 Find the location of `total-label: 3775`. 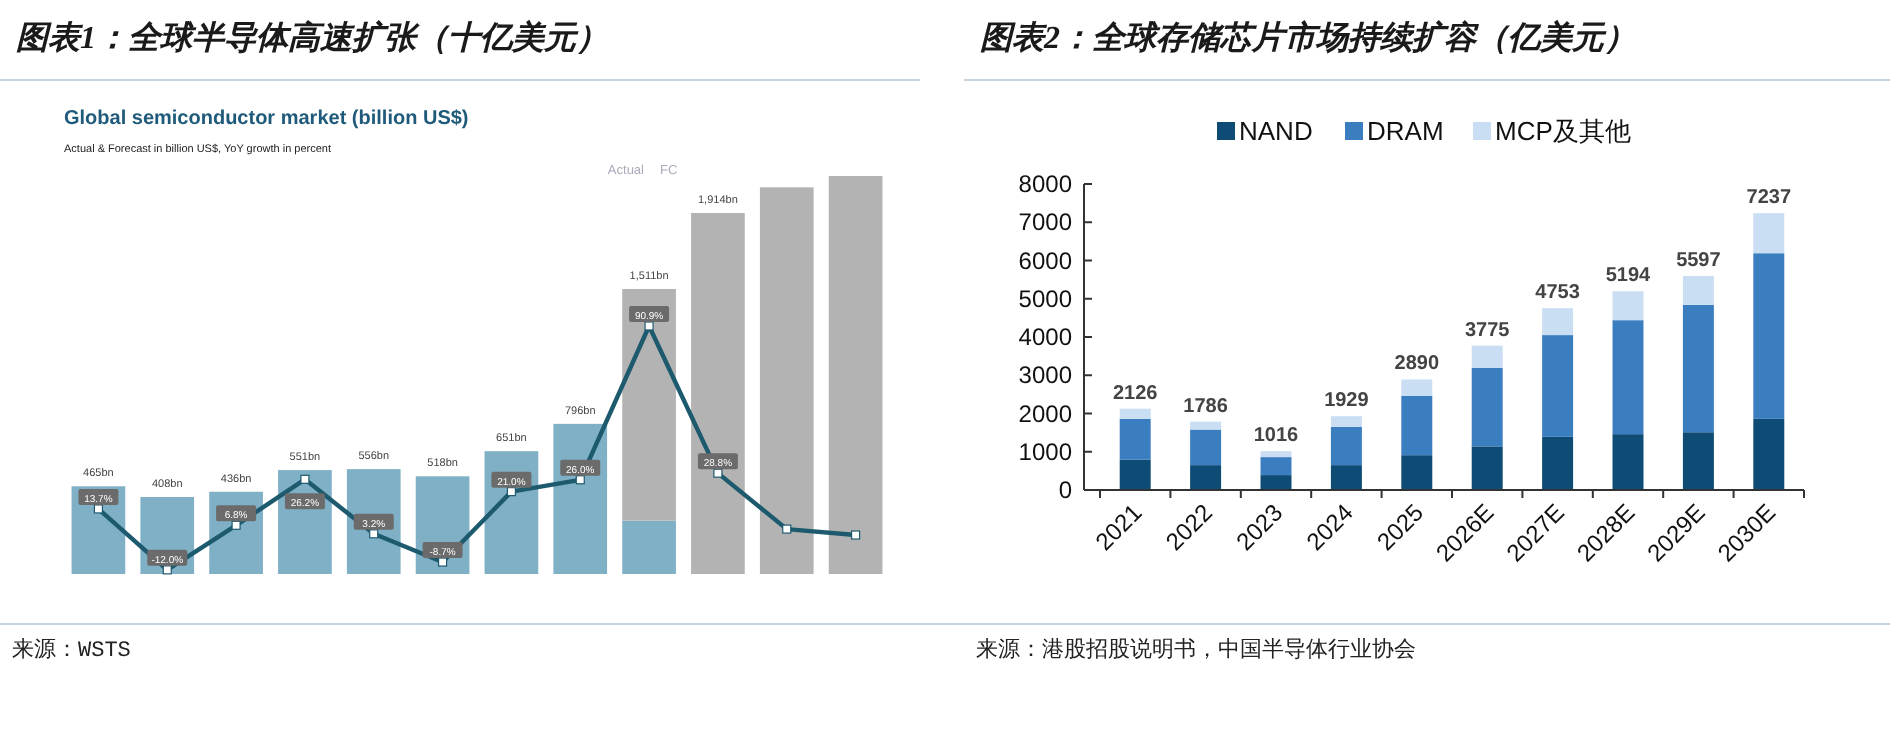

total-label: 3775 is located at coordinates (1487, 330).